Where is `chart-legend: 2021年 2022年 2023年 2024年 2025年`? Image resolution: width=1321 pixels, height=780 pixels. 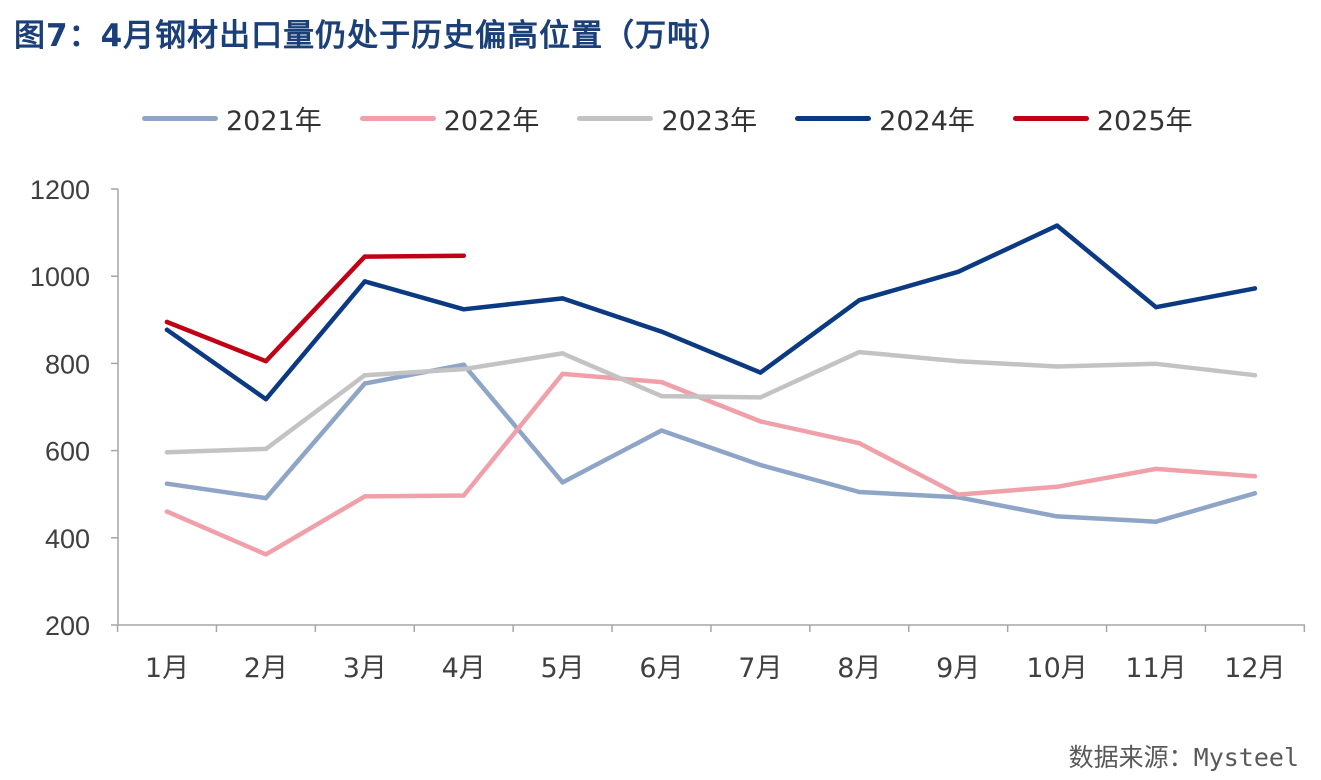 chart-legend: 2021年 2022年 2023年 2024年 2025年 is located at coordinates (686, 118).